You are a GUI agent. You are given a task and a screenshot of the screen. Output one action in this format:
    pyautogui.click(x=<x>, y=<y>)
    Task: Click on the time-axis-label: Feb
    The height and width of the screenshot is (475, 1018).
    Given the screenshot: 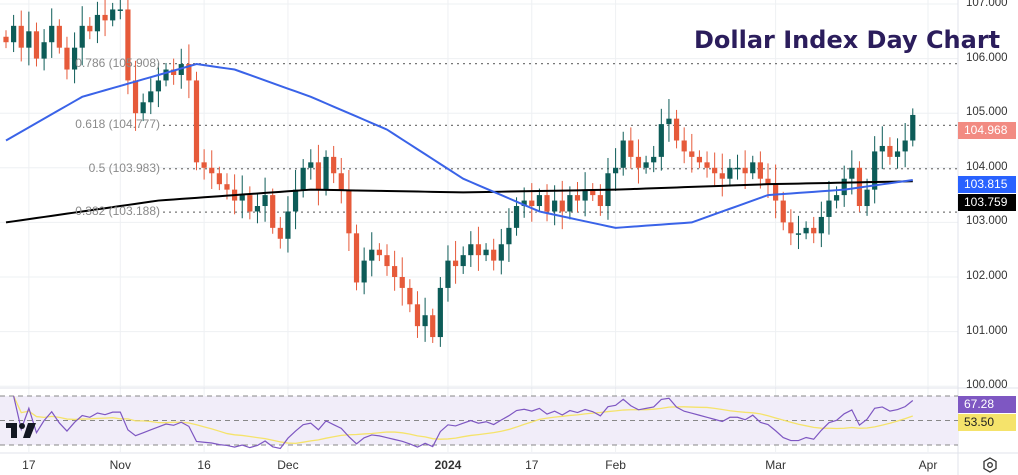 What is the action you would take?
    pyautogui.click(x=615, y=465)
    